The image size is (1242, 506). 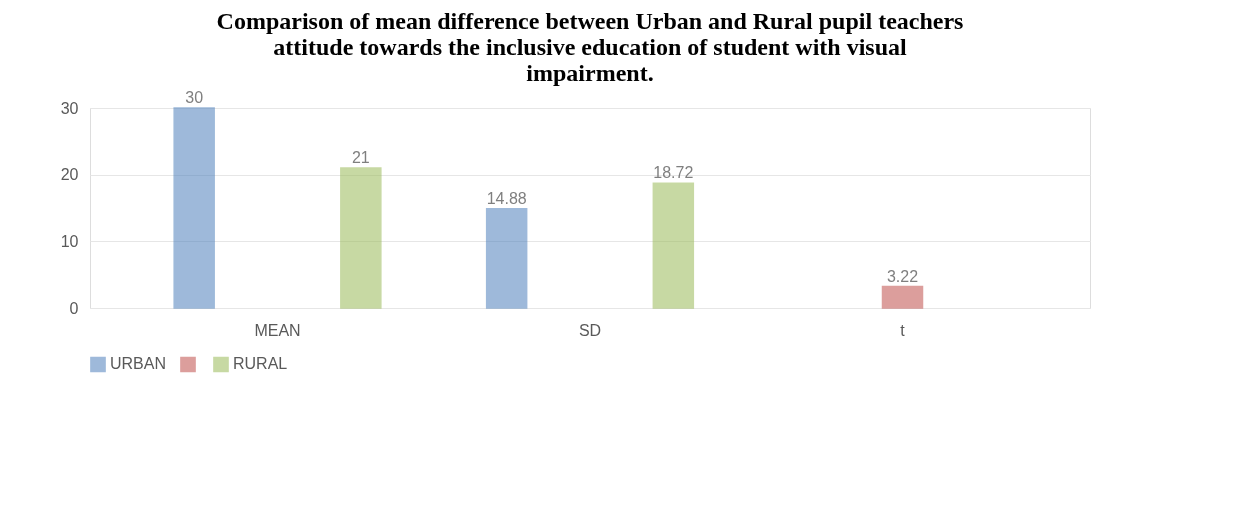 What do you see at coordinates (74, 308) in the screenshot?
I see `y-tick-label: 0` at bounding box center [74, 308].